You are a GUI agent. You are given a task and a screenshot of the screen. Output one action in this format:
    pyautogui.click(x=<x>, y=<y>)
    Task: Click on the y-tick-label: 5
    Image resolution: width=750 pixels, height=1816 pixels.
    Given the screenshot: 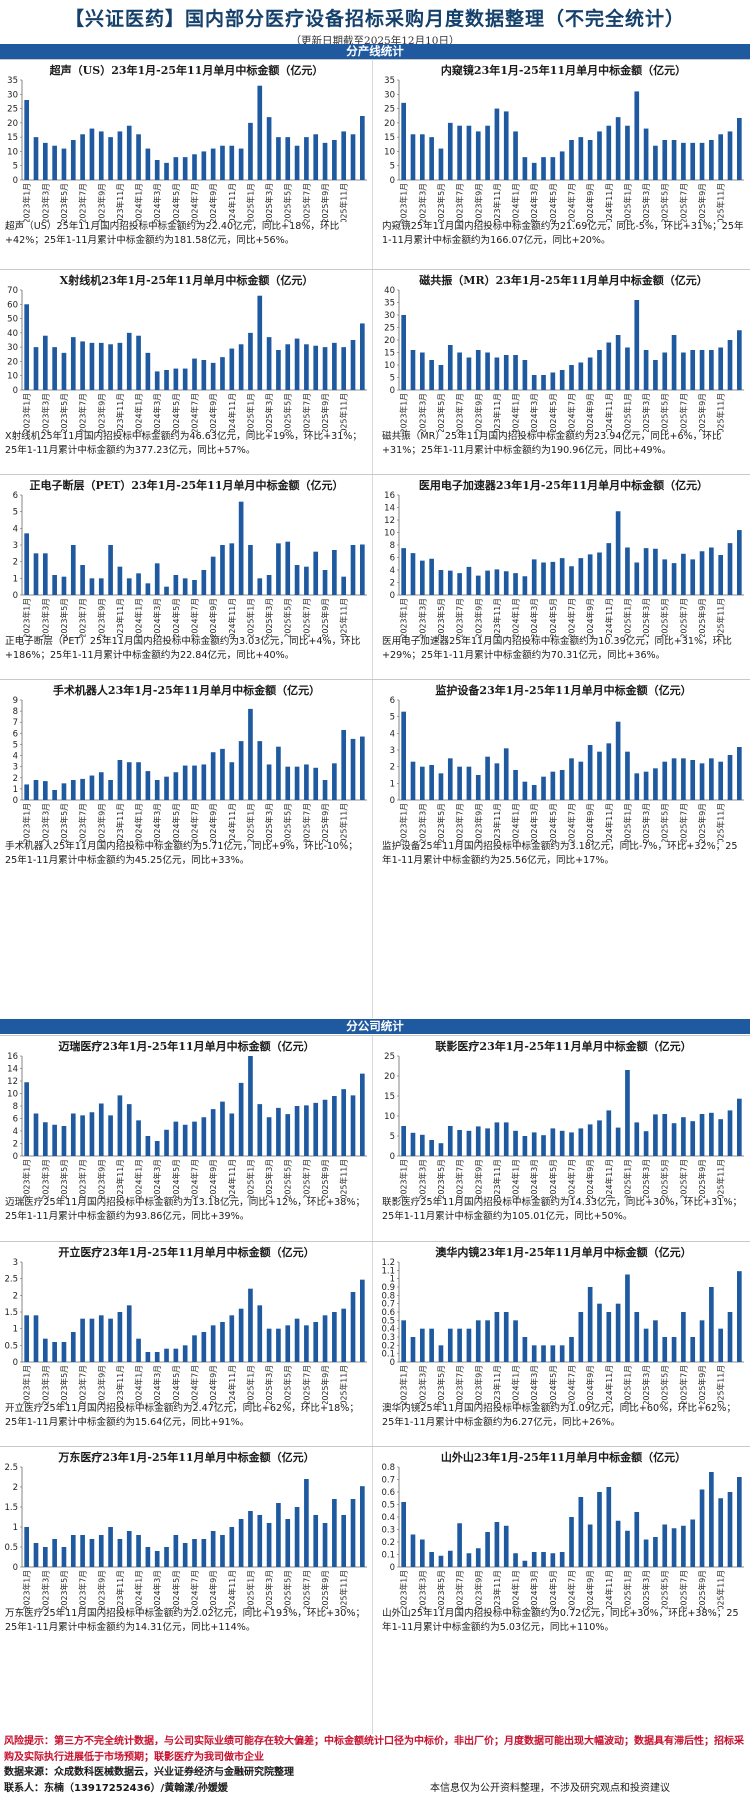 What is the action you would take?
    pyautogui.click(x=15, y=167)
    